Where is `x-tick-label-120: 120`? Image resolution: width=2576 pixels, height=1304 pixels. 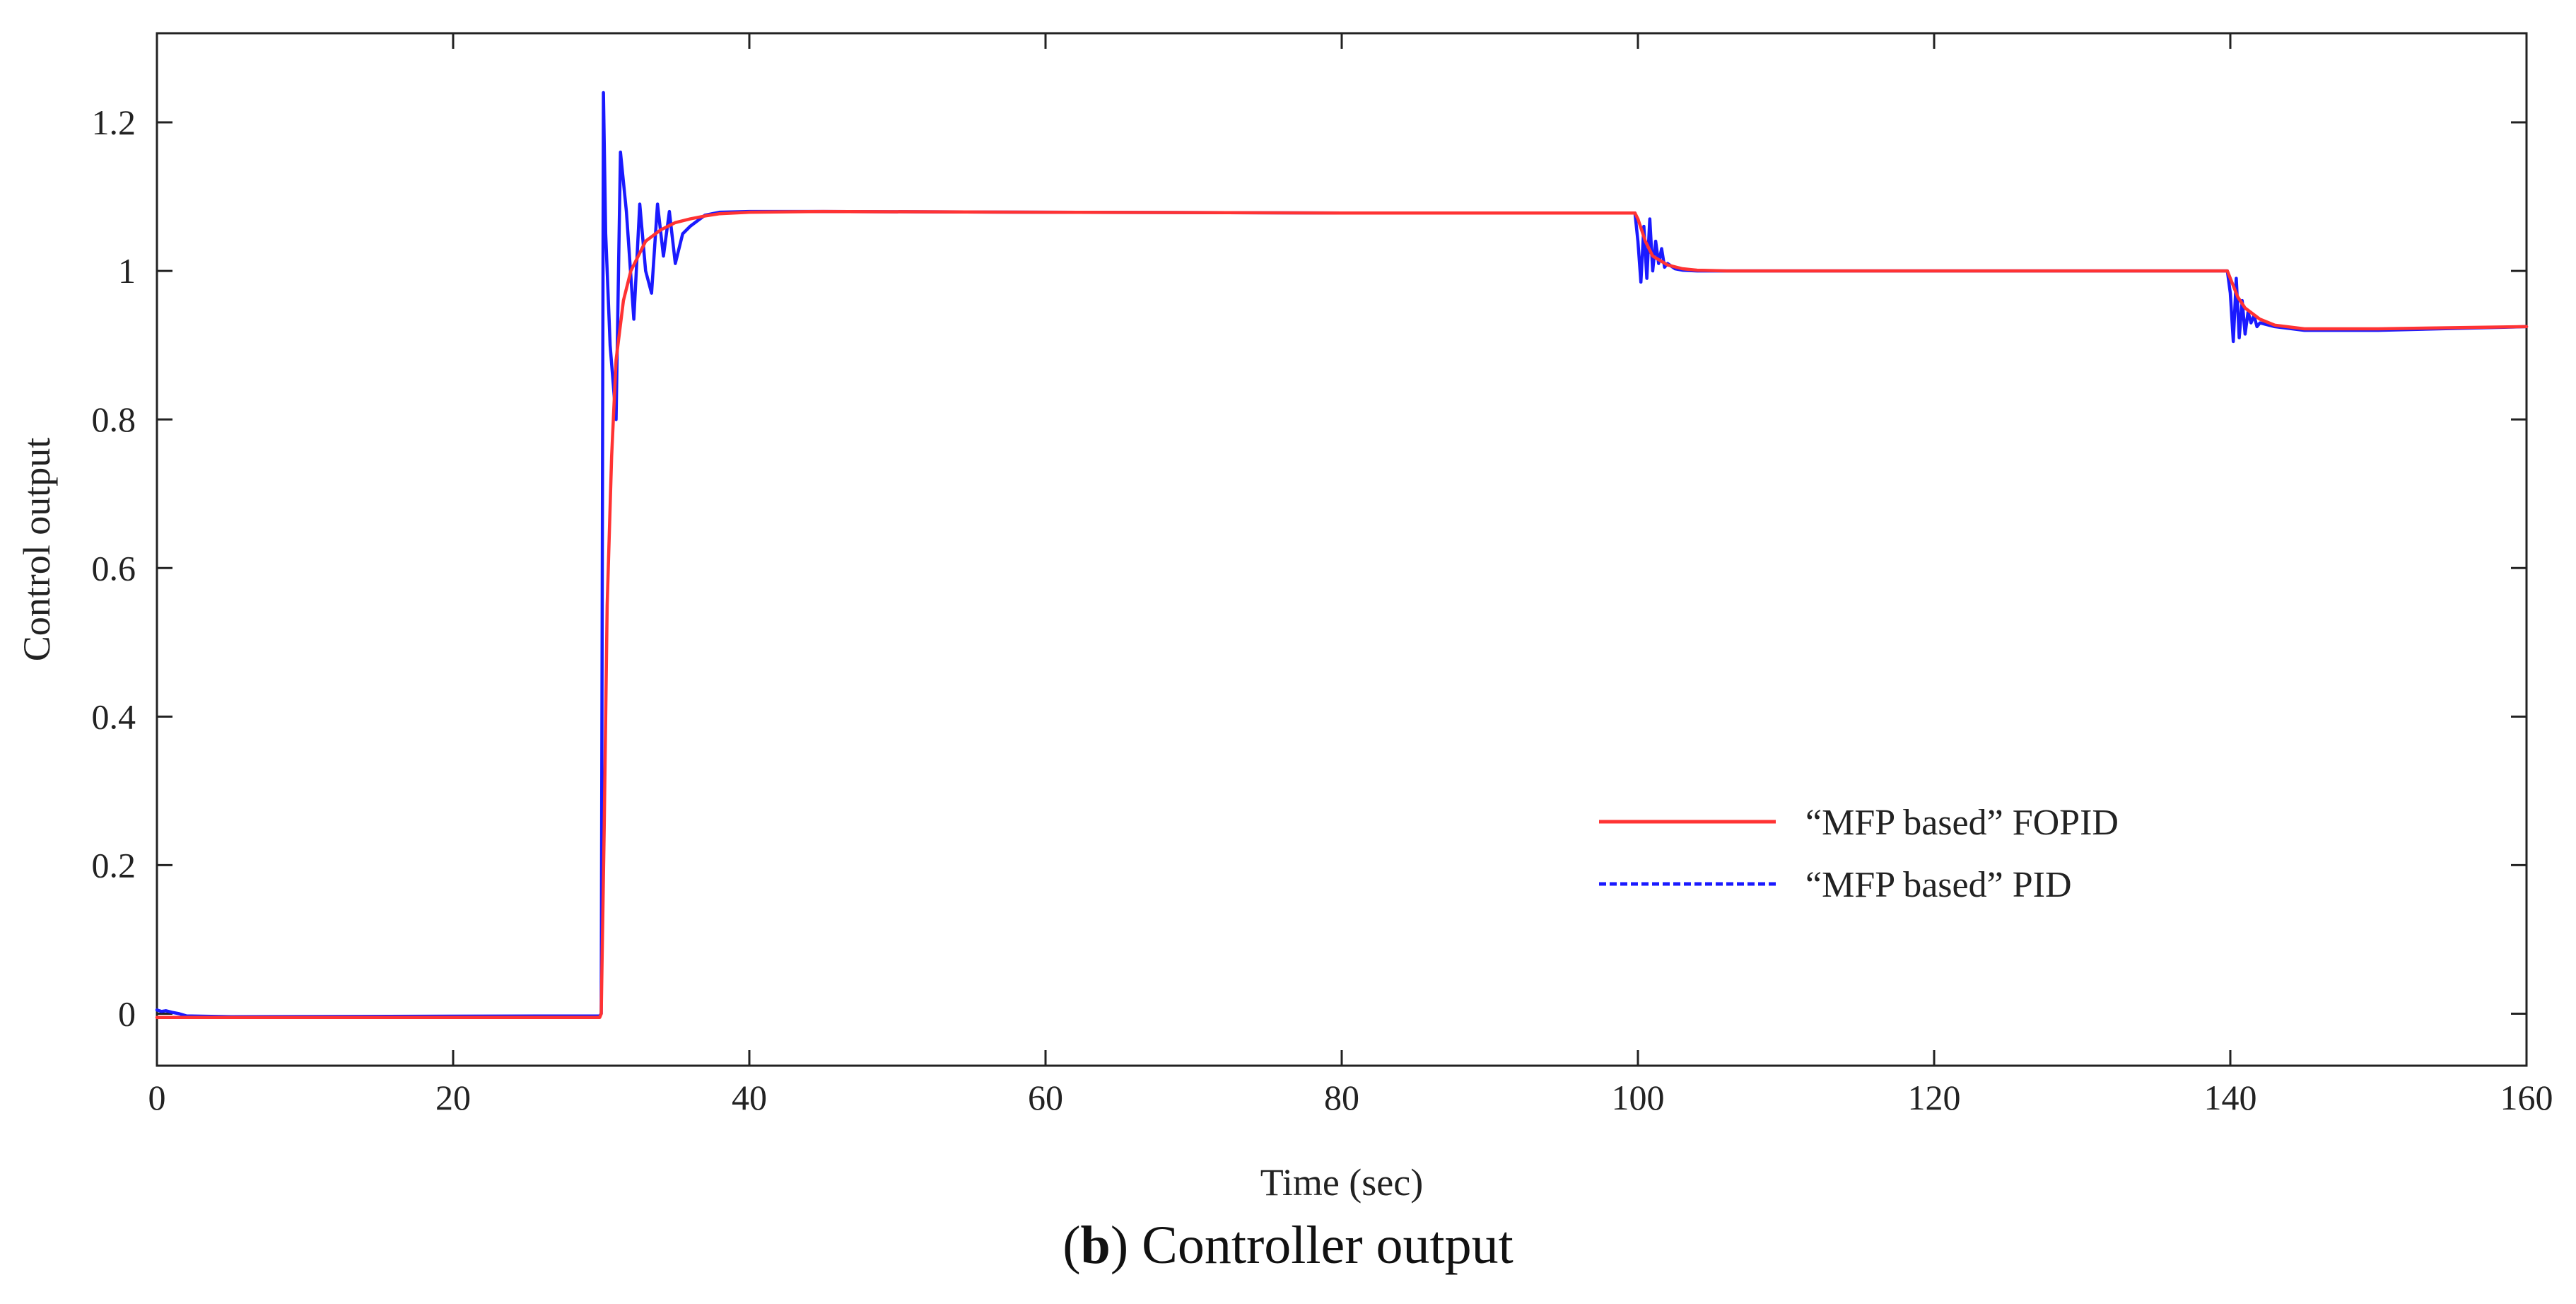 x-tick-label-120: 120 is located at coordinates (1934, 1097).